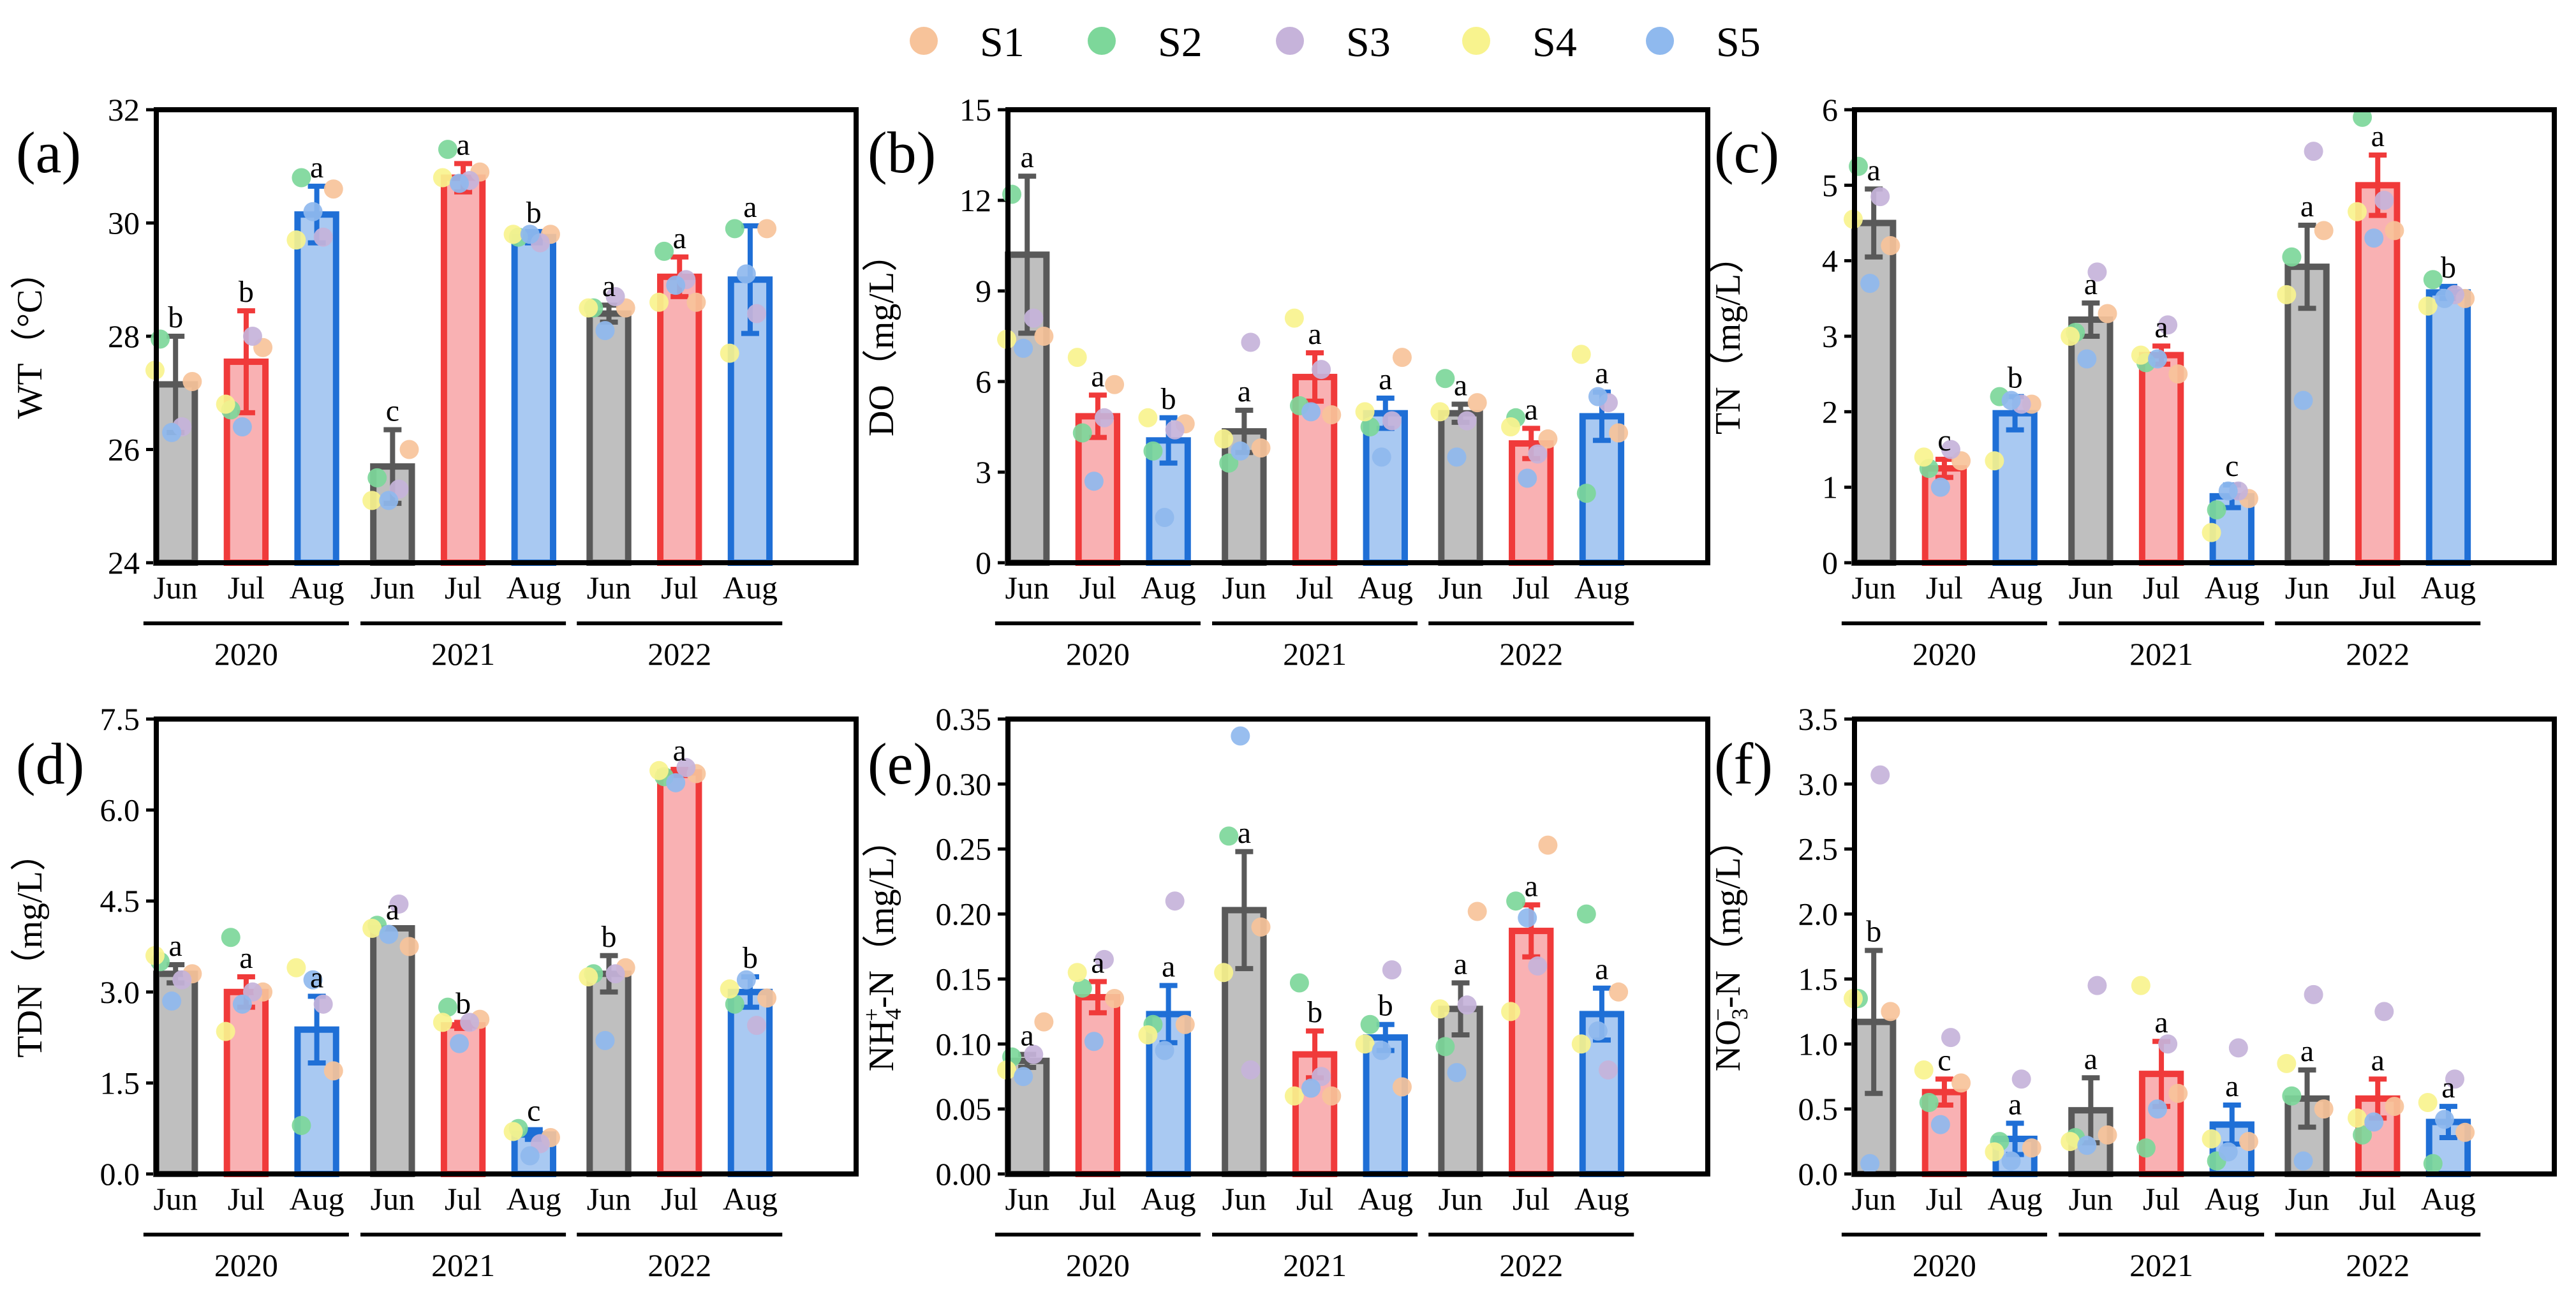 This screenshot has width=2576, height=1292. I want to click on year-label: 2022, so click(2377, 1265).